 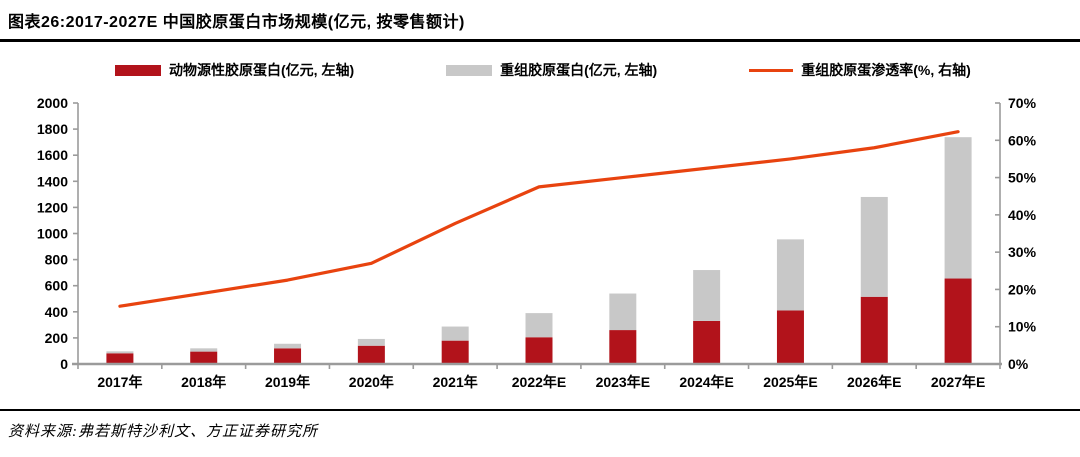 What do you see at coordinates (57, 312) in the screenshot?
I see `left-axis-tick-label: 400` at bounding box center [57, 312].